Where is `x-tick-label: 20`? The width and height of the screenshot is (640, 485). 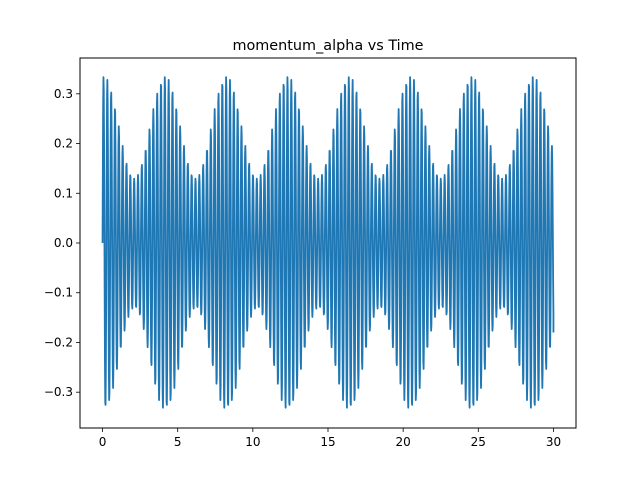 x-tick-label: 20 is located at coordinates (403, 442).